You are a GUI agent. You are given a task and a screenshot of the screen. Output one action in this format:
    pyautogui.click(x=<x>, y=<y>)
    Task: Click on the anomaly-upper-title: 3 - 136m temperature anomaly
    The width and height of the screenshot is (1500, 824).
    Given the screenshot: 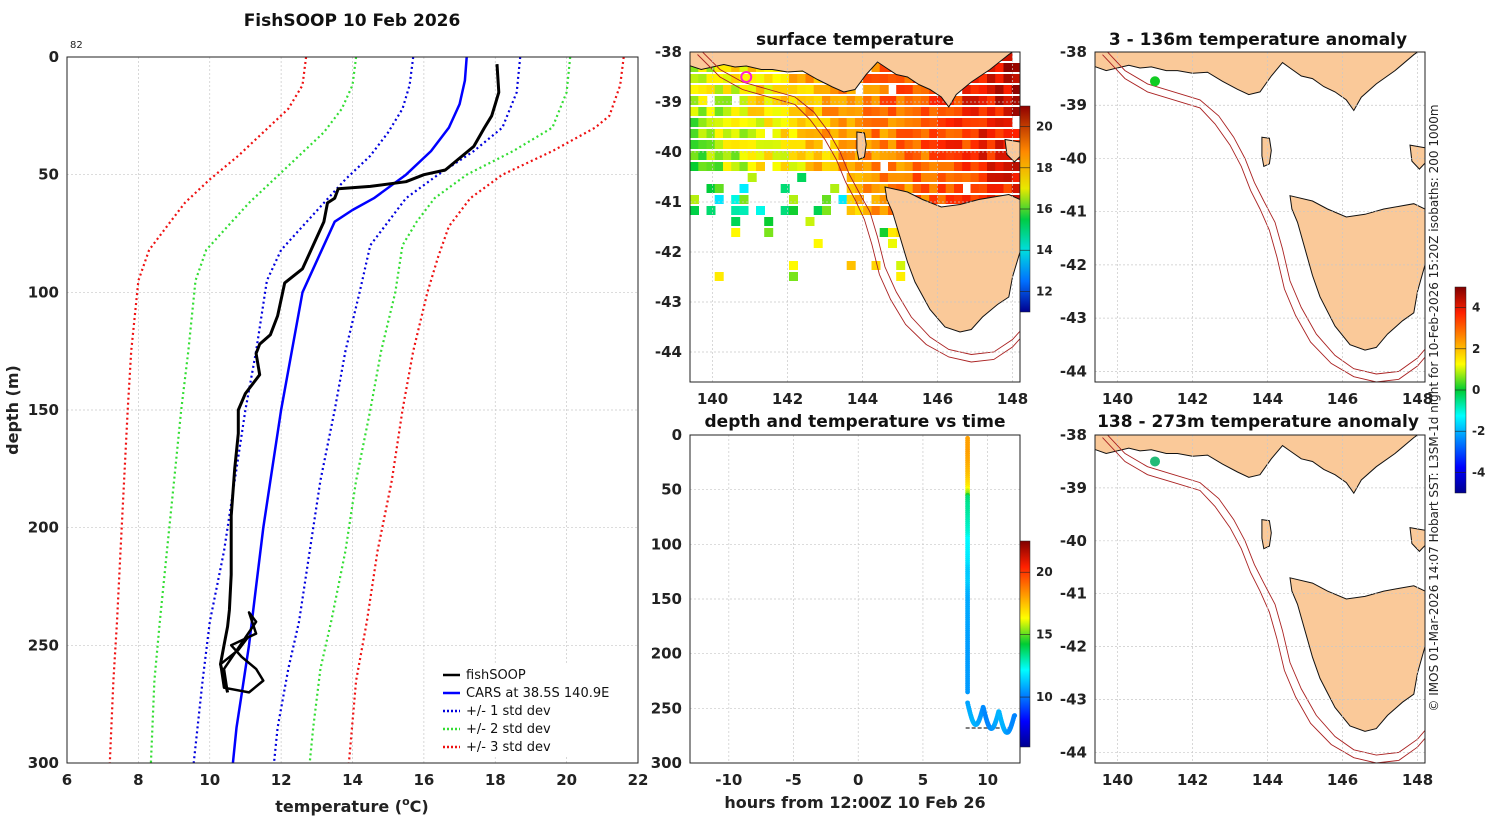 What is the action you would take?
    pyautogui.click(x=1258, y=40)
    